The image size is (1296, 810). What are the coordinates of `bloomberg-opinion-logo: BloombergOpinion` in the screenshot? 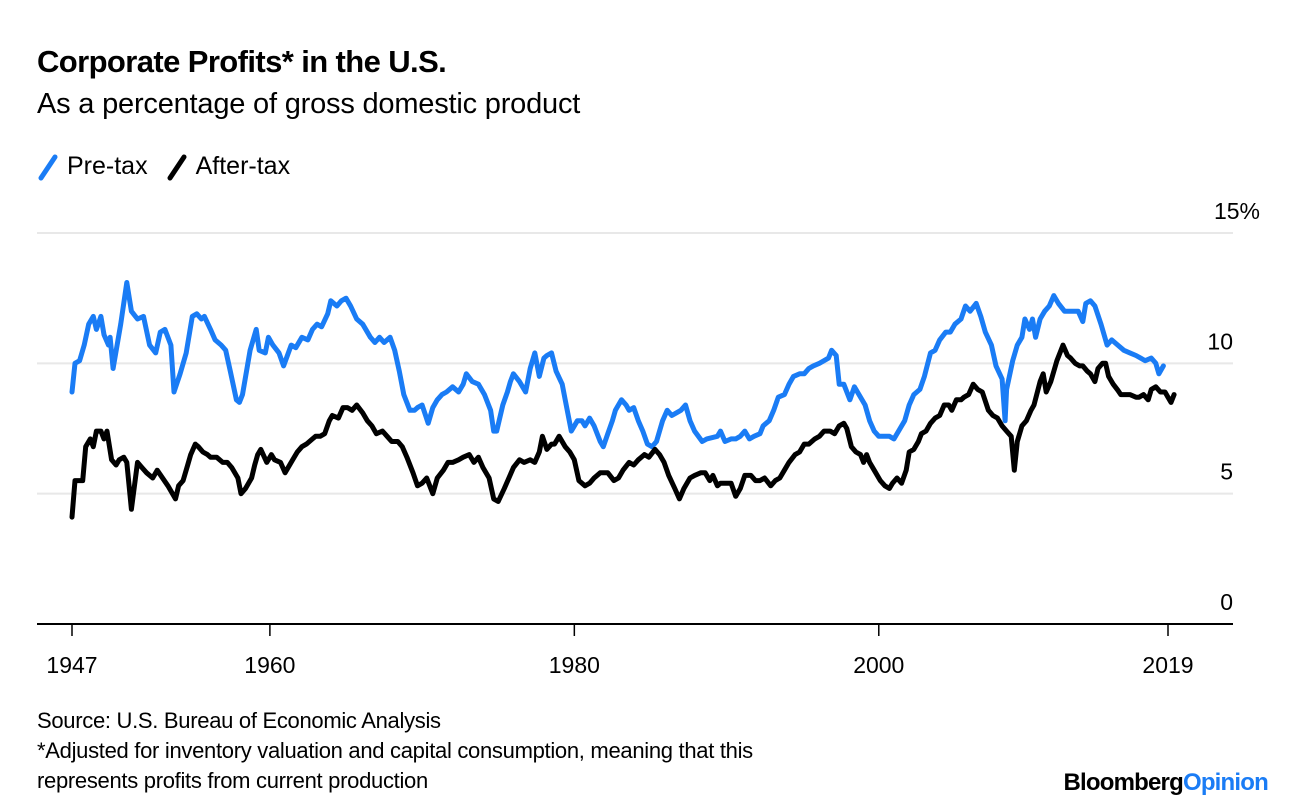 It's located at (1165, 783).